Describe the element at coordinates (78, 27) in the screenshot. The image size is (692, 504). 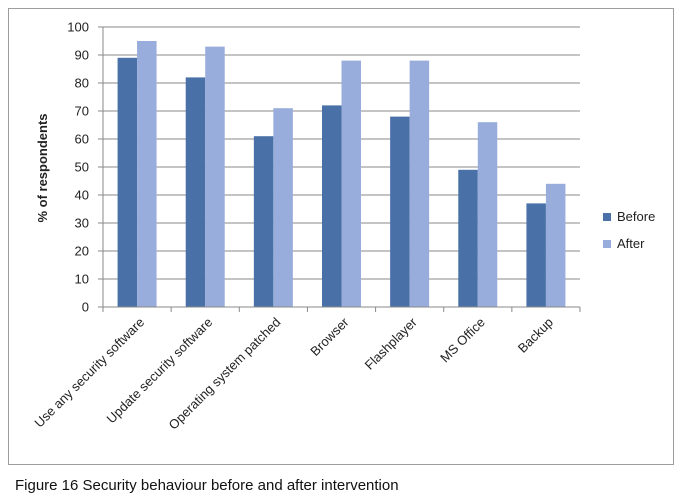
I see `y-tick-label: 100` at that location.